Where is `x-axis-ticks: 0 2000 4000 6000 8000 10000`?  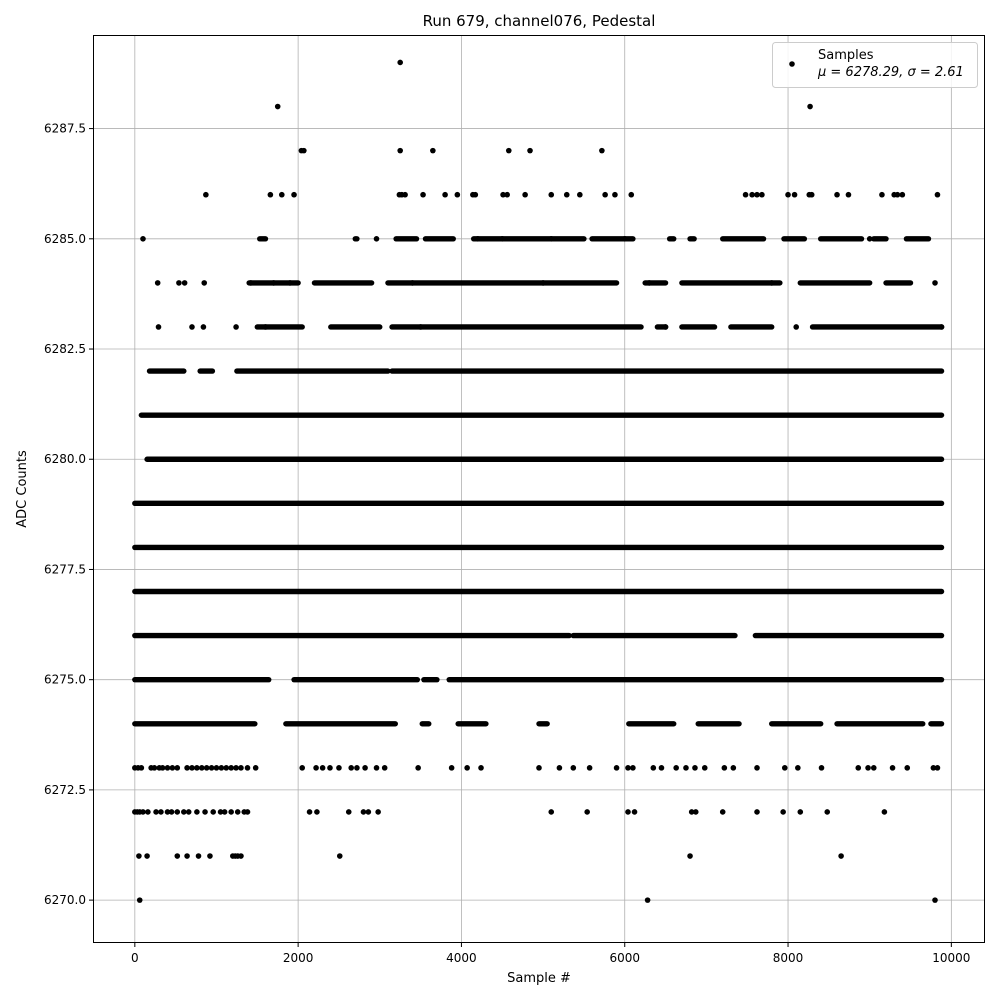 x-axis-ticks: 0 2000 4000 6000 8000 10000 is located at coordinates (550, 953).